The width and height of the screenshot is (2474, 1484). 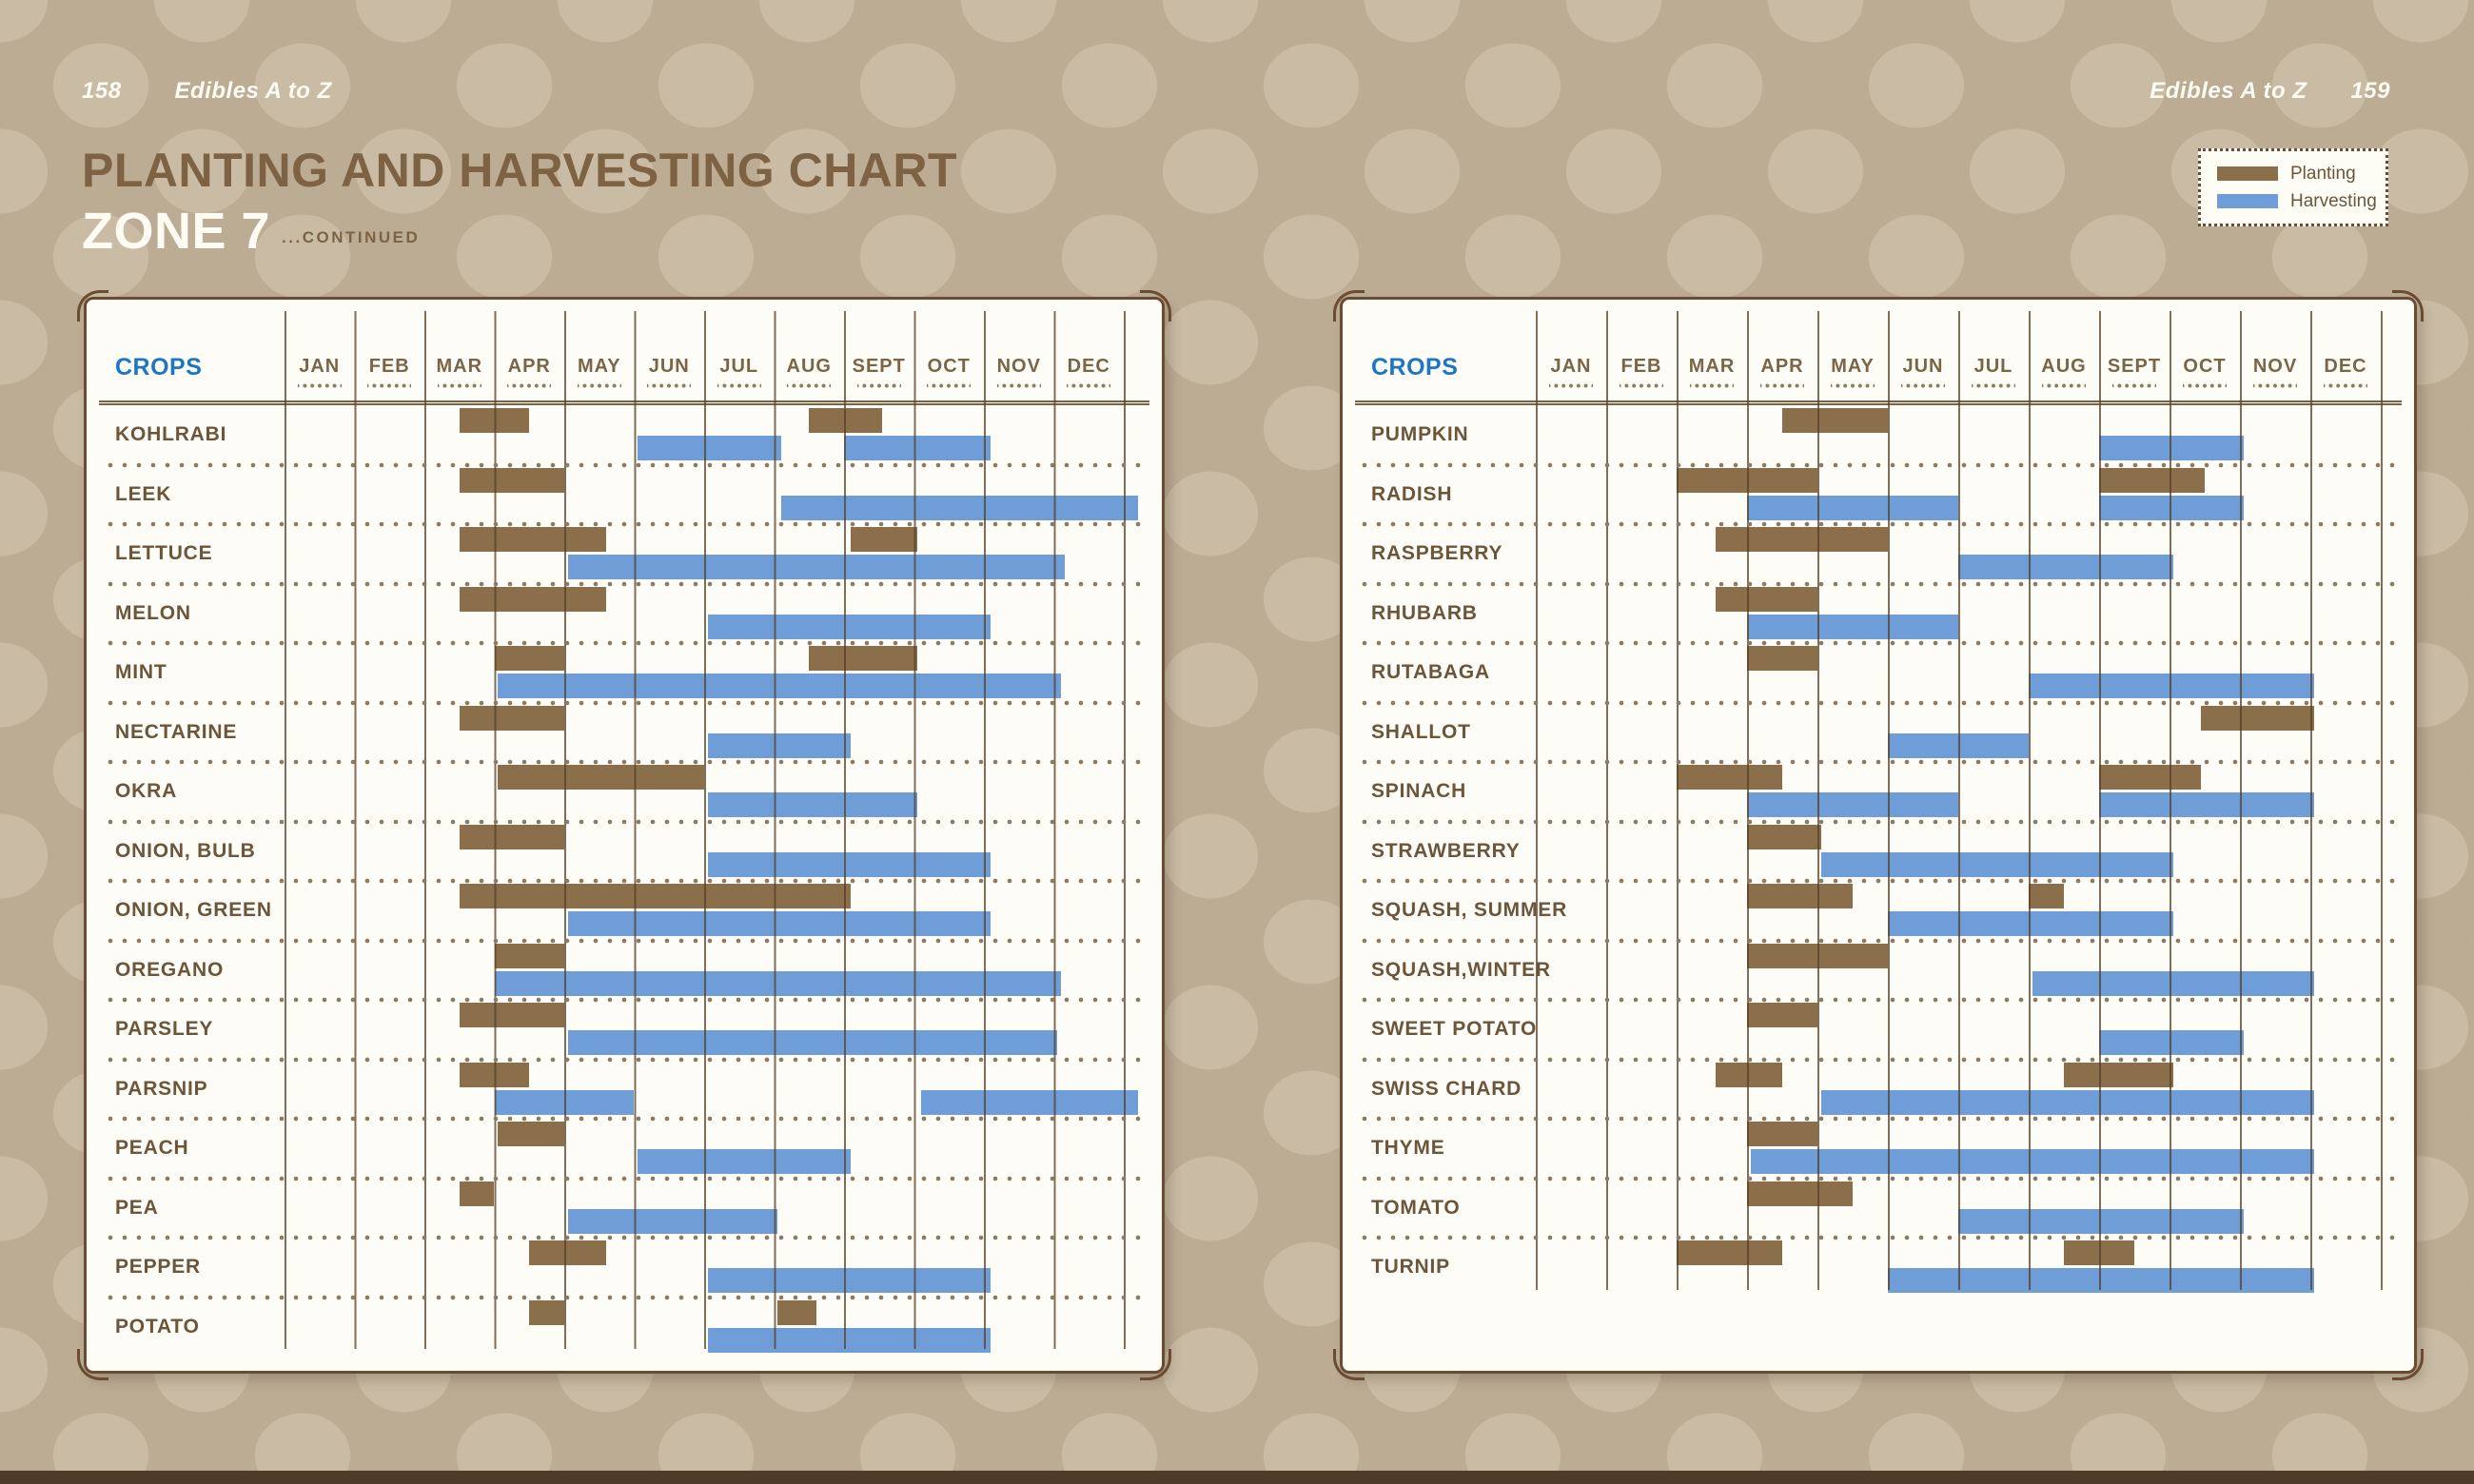 I want to click on crop-label: TURNIP, so click(x=1411, y=1267).